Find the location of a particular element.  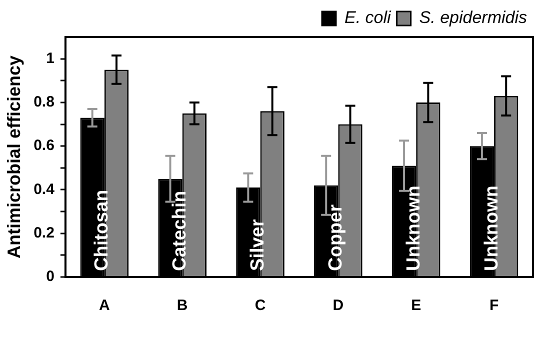

annotation: Copper is located at coordinates (335, 237).